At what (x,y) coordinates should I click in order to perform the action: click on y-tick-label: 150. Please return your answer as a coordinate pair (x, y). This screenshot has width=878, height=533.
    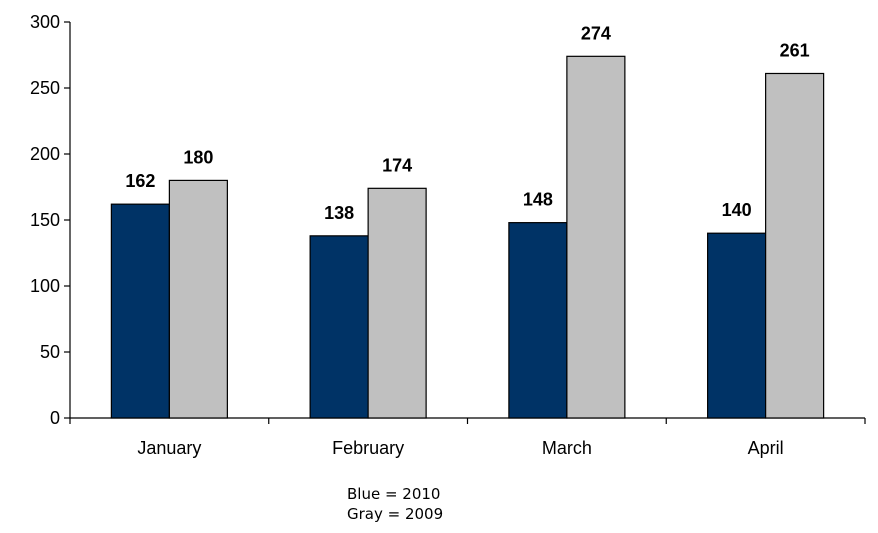
    Looking at the image, I should click on (45, 220).